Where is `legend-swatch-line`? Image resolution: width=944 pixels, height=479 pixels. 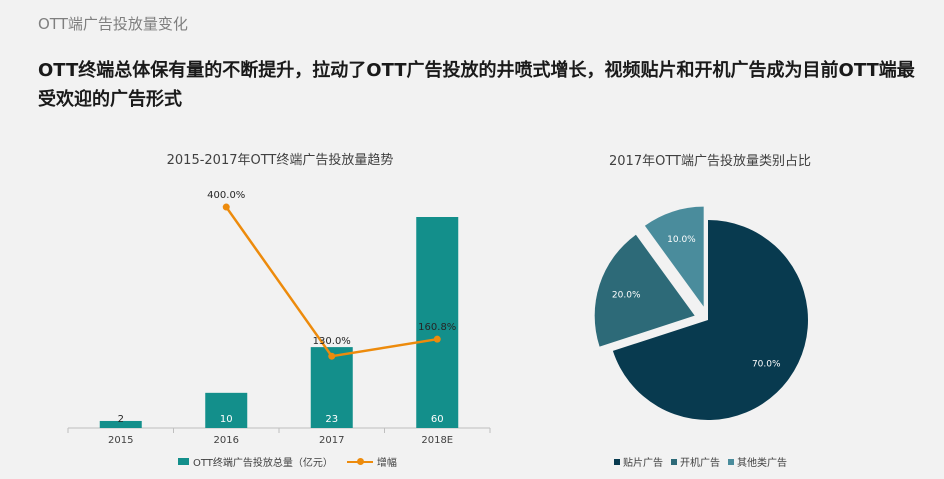 legend-swatch-line is located at coordinates (359, 461).